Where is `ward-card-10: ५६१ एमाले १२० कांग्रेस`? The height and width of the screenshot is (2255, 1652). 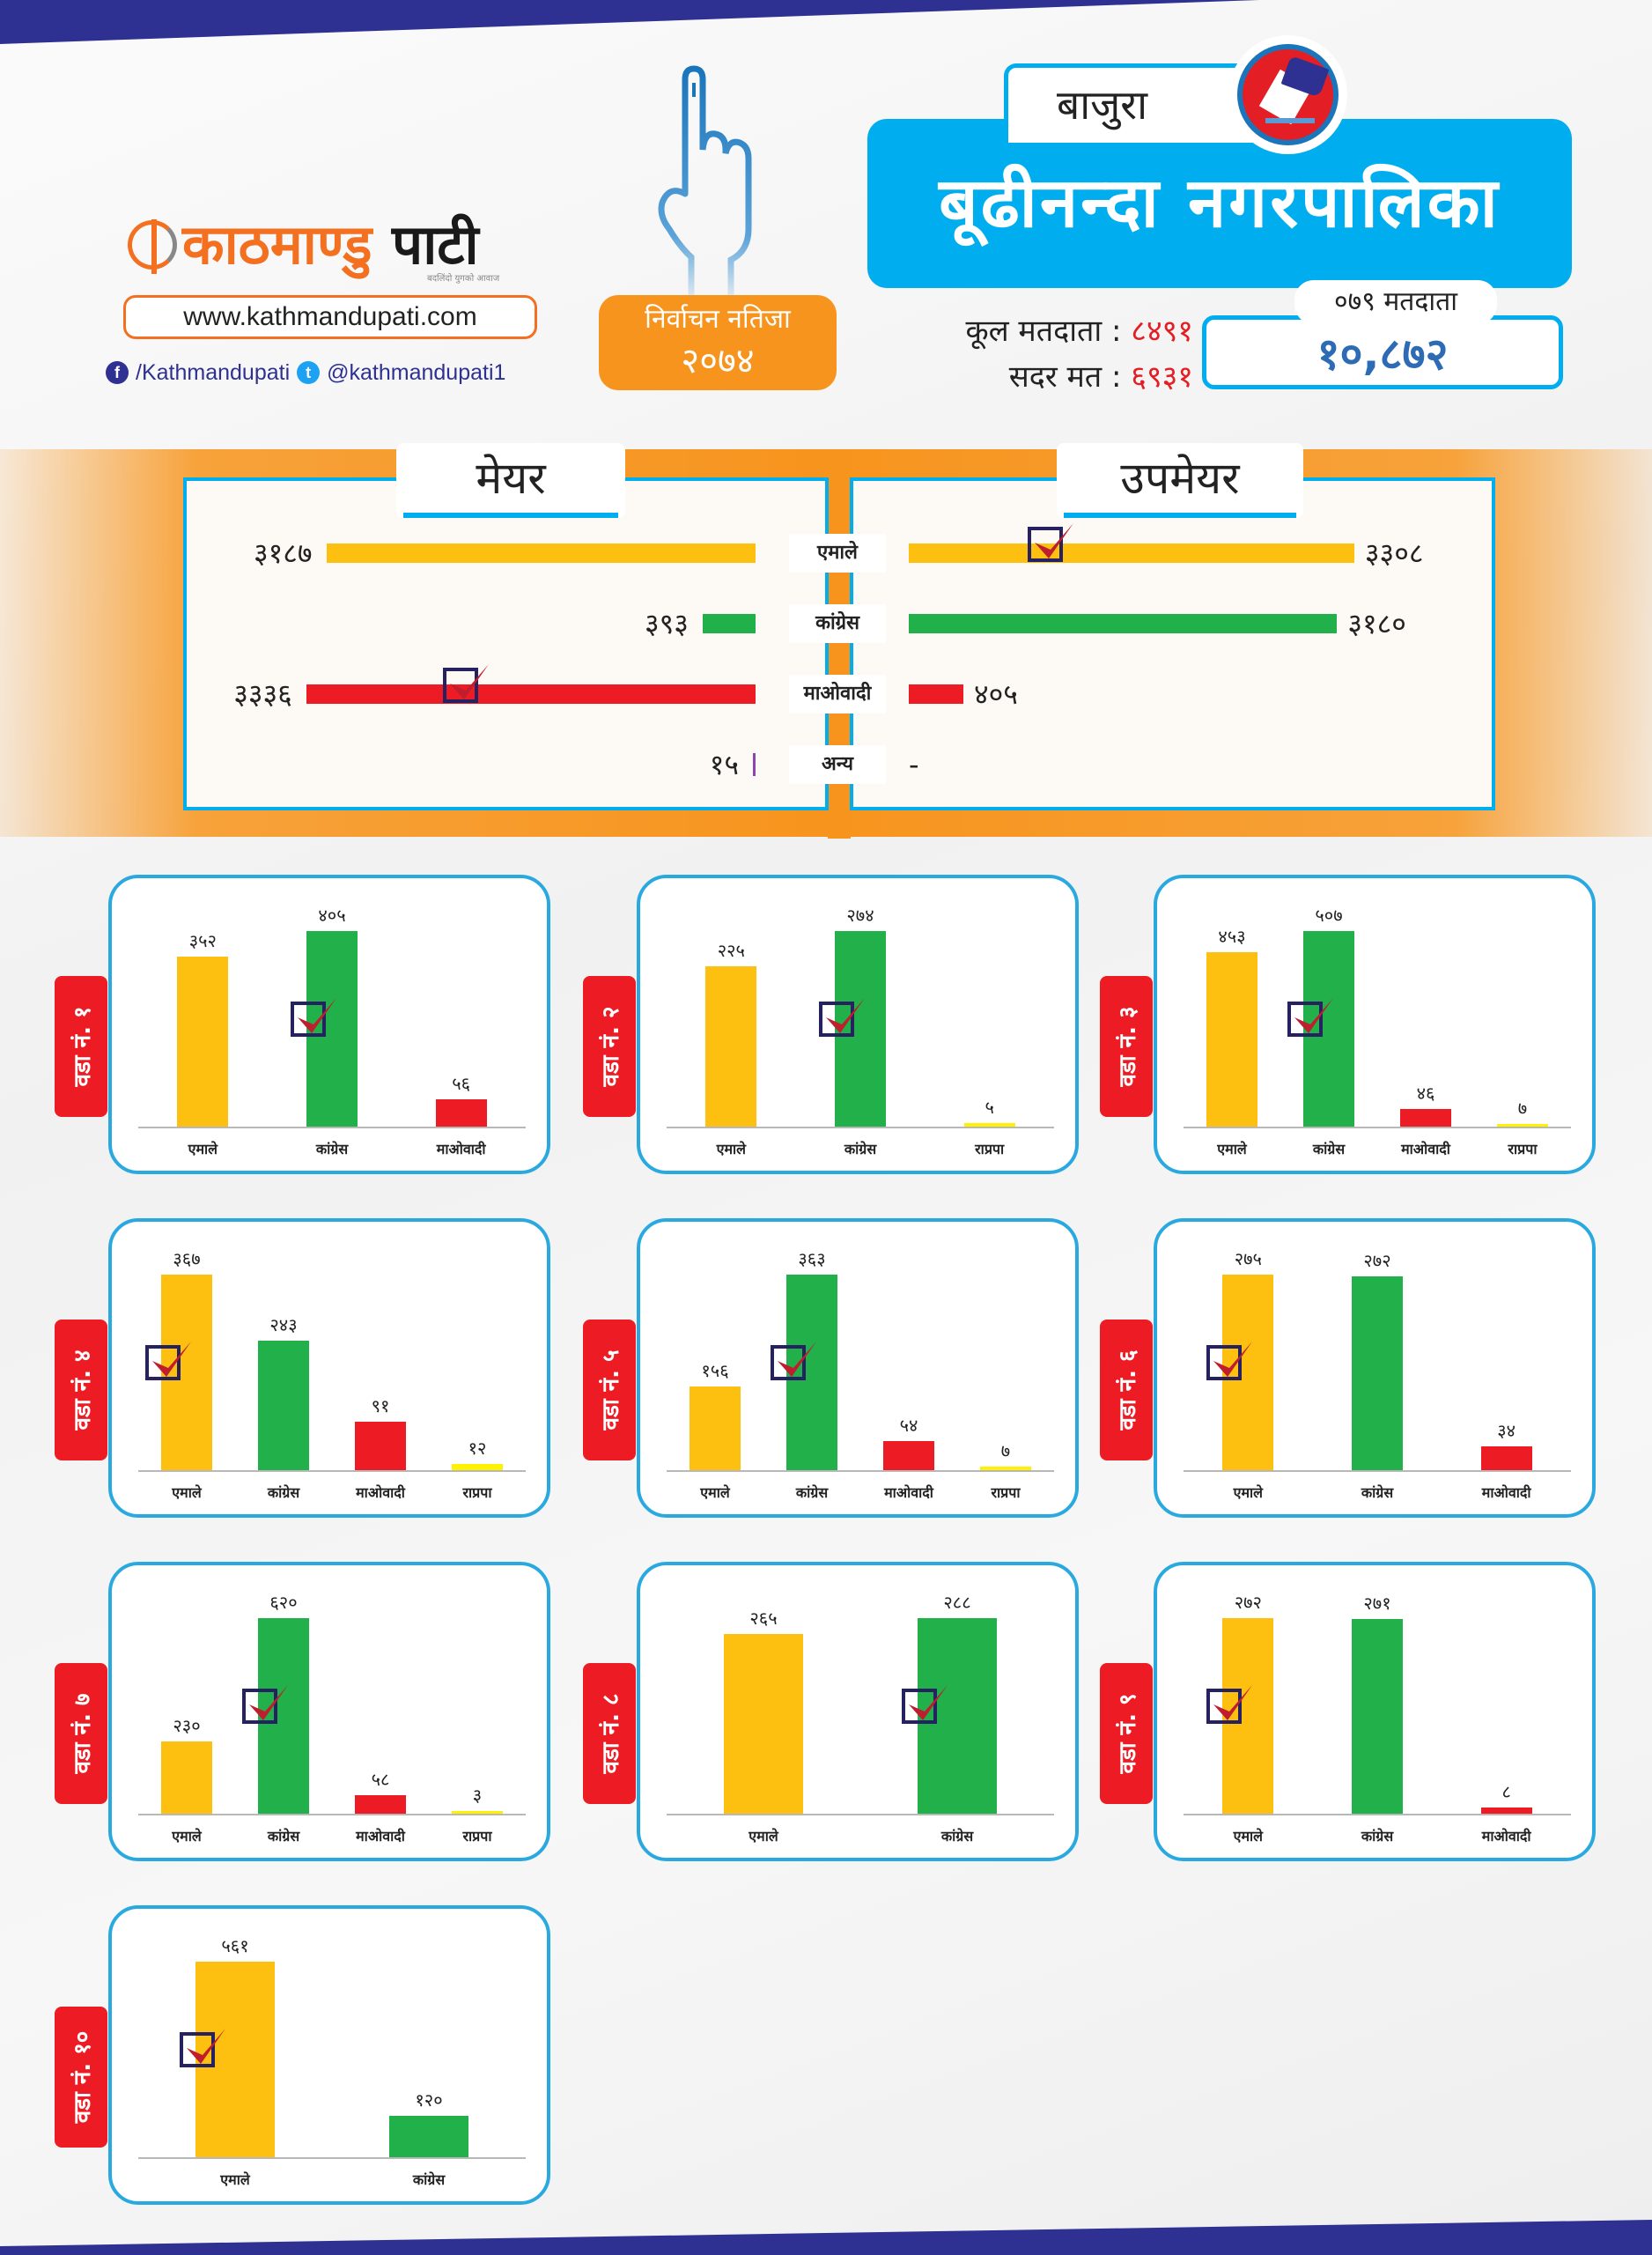
ward-card-10: ५६१ एमाले १२० कांग्रेस is located at coordinates (329, 2055).